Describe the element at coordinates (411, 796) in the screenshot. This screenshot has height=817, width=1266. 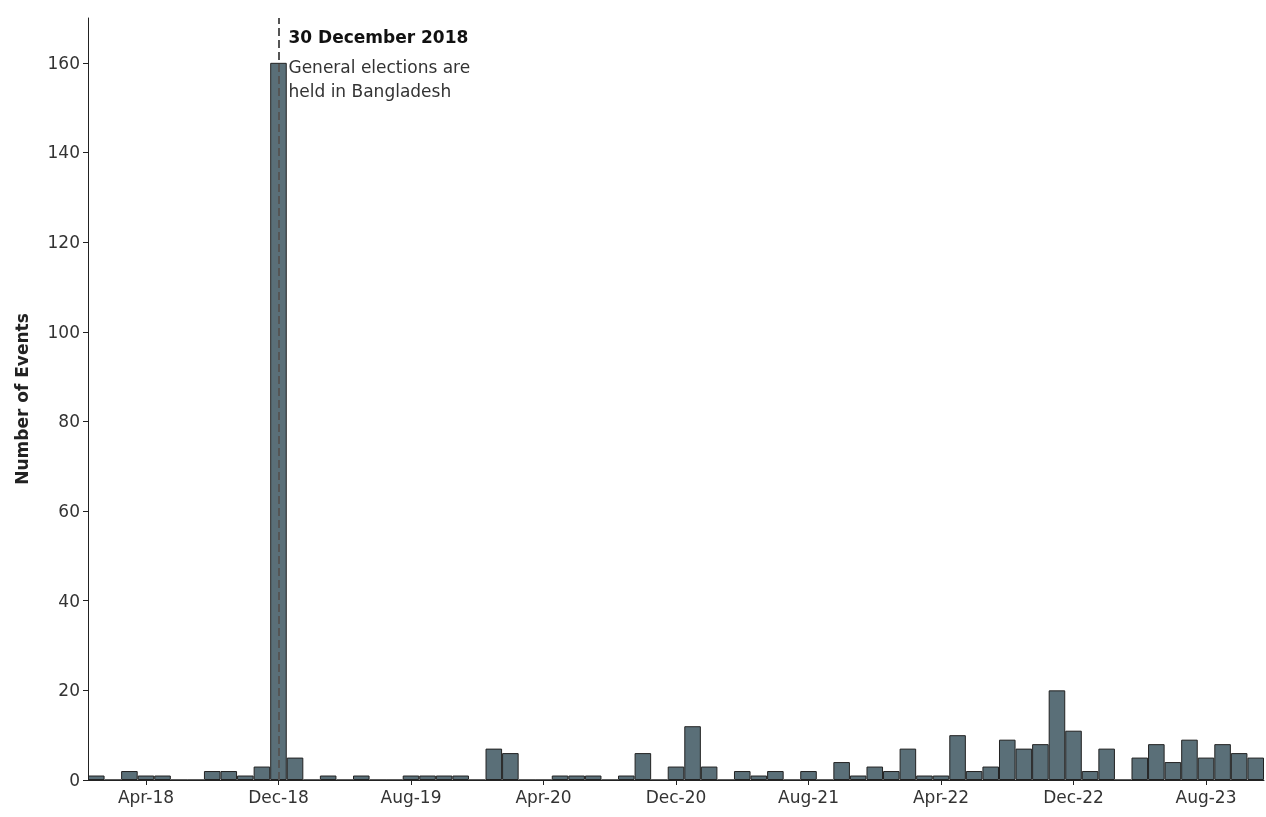
I see `x-tick-label: Aug-19` at that location.